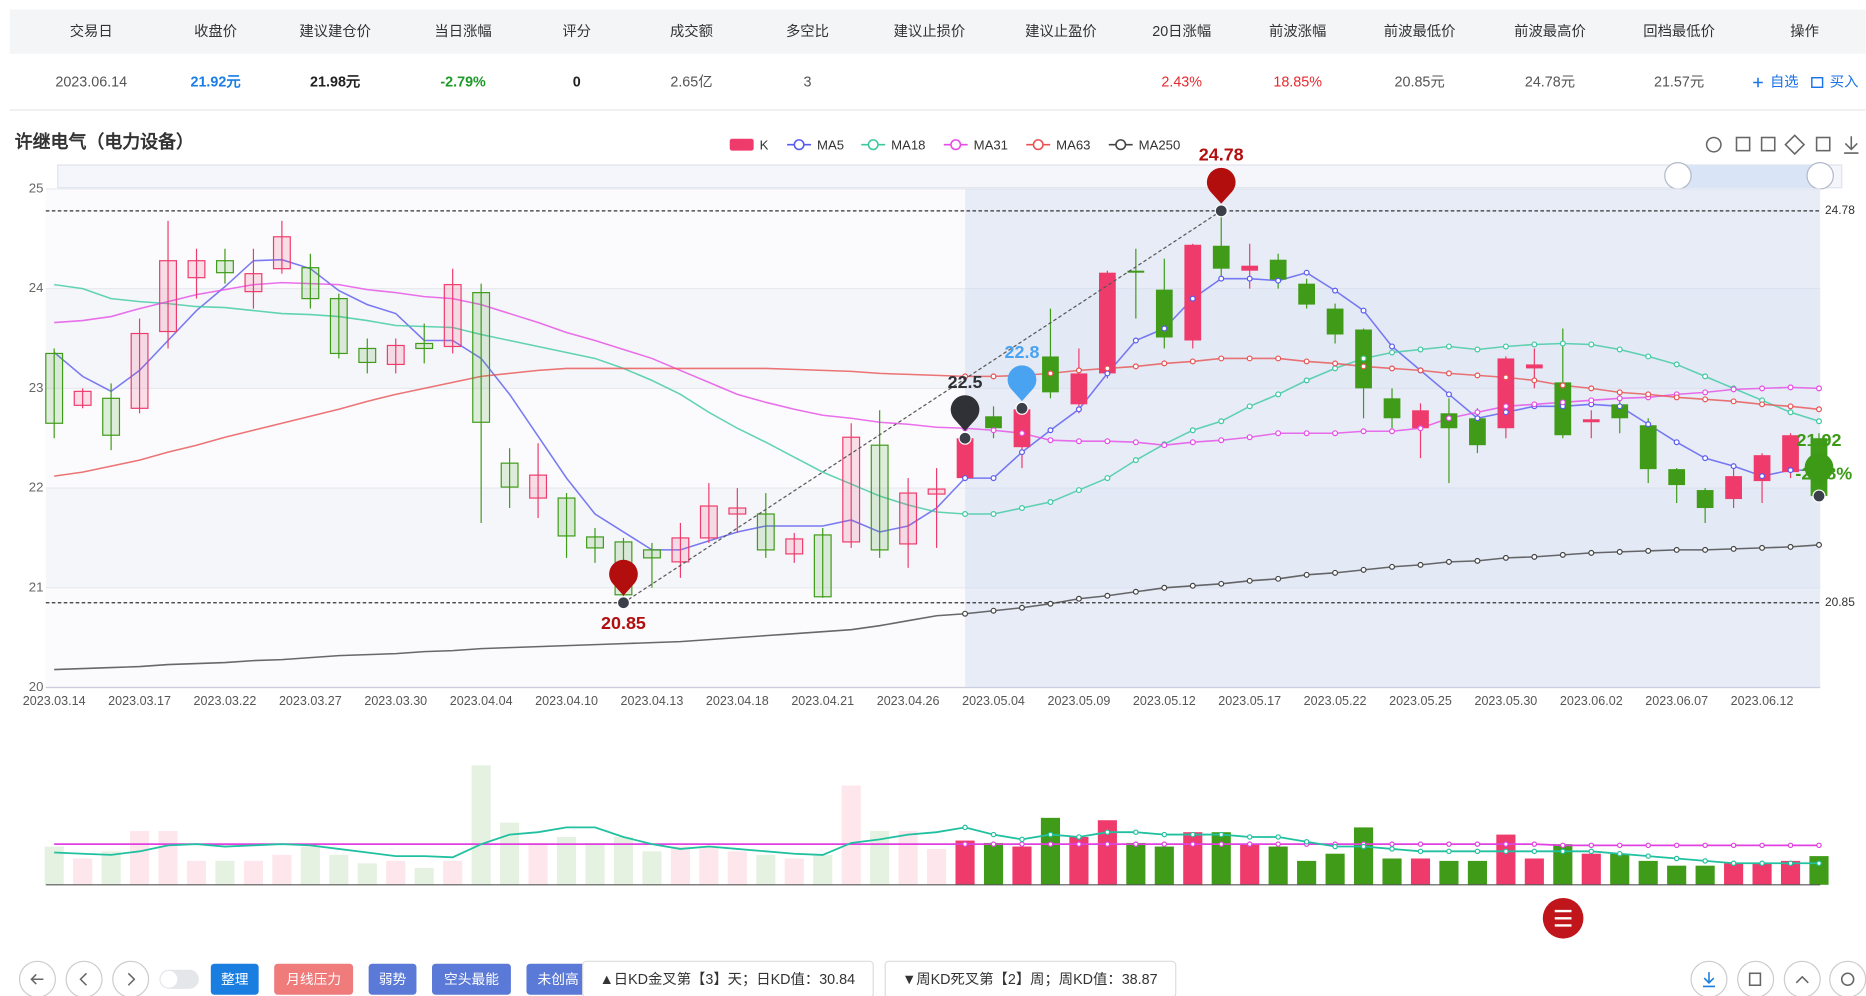  I want to click on download-icon, so click(1851, 145).